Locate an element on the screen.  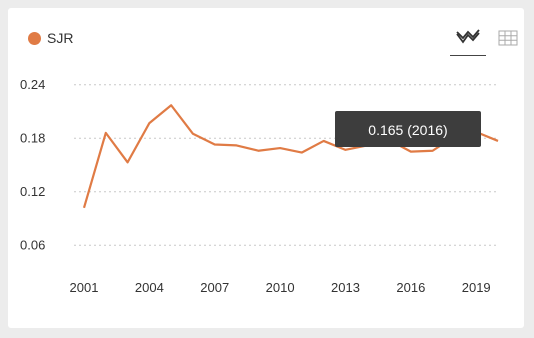
legend-label: SJR is located at coordinates (60, 38).